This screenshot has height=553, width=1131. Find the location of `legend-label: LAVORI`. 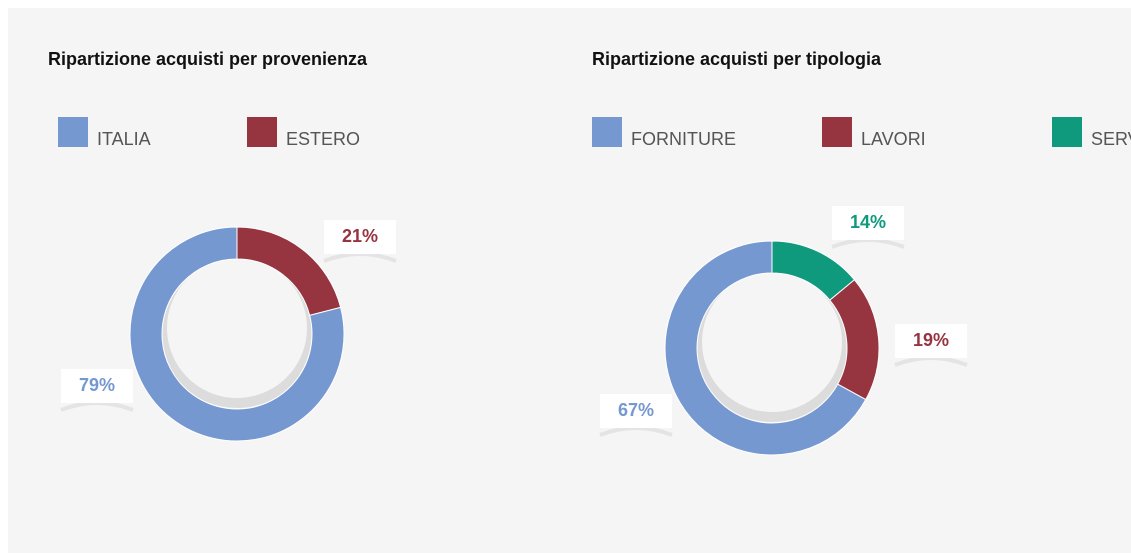

legend-label: LAVORI is located at coordinates (893, 139).